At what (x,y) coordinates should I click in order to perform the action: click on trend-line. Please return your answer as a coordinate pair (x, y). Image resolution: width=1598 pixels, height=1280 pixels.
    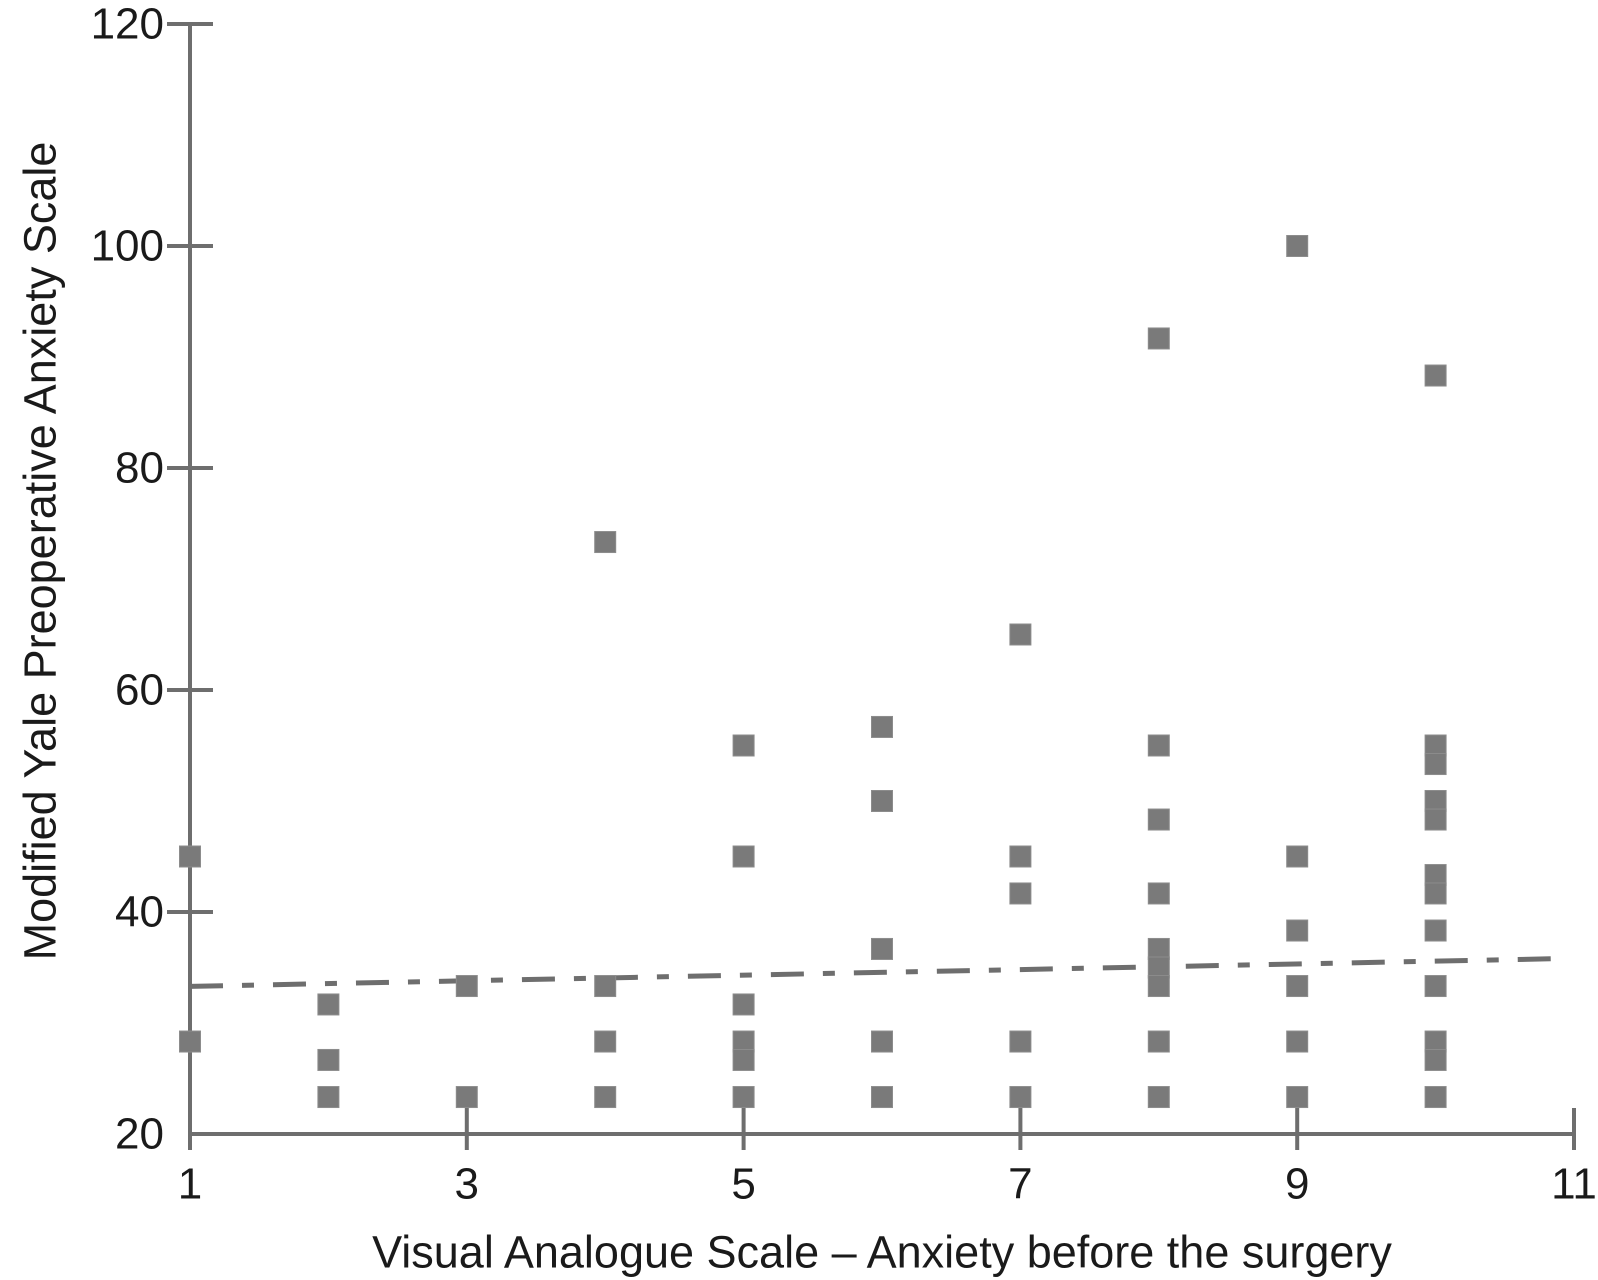
    Looking at the image, I should click on (875, 972).